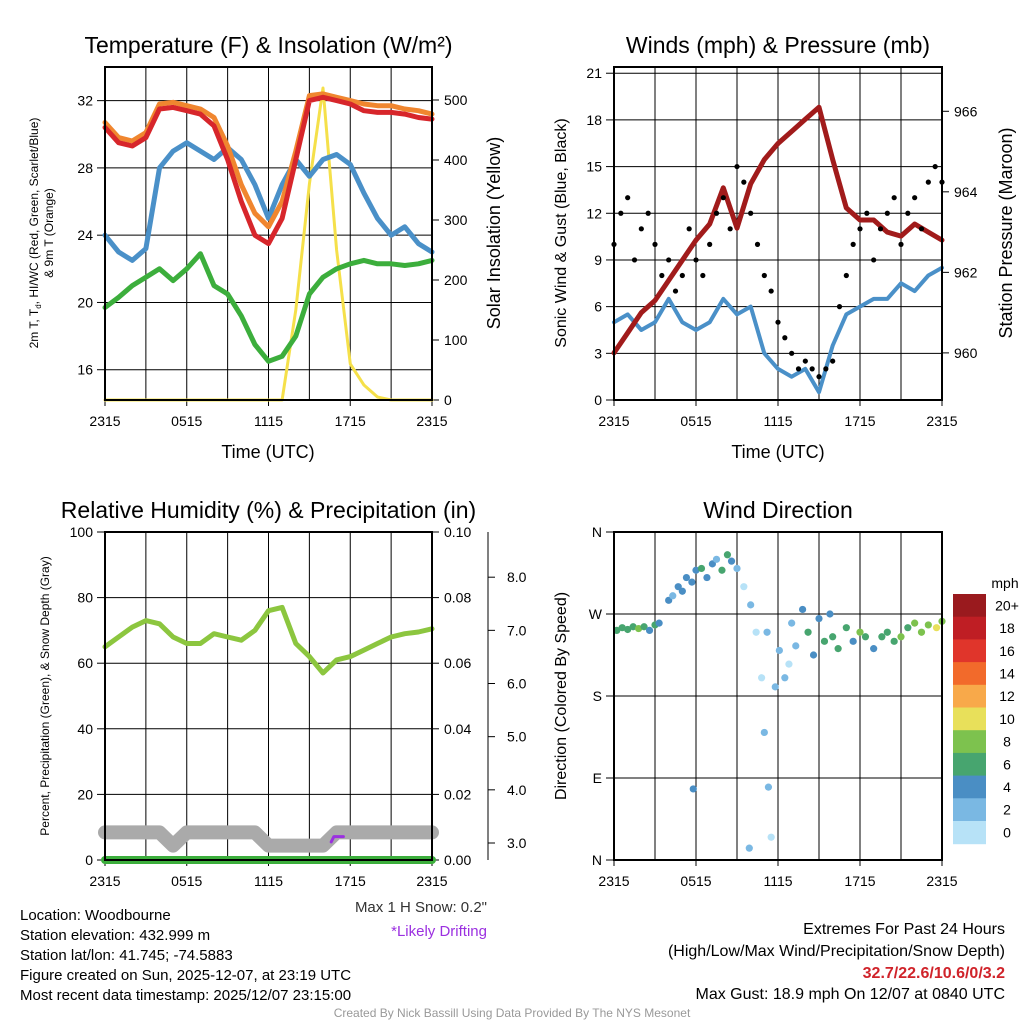 This screenshot has width=1024, height=1024. I want to click on colorbar-label: 0, so click(1007, 832).